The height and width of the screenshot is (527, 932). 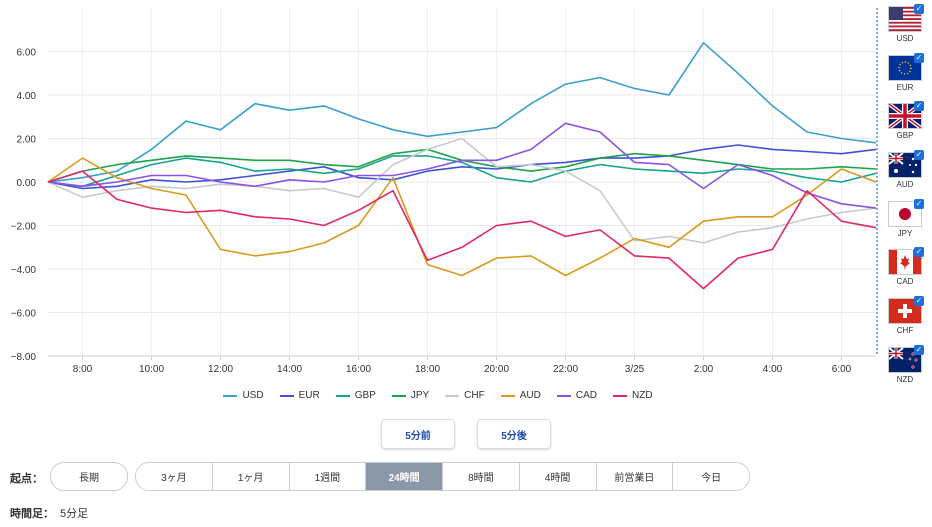 I want to click on legend-label: GBP, so click(x=365, y=395).